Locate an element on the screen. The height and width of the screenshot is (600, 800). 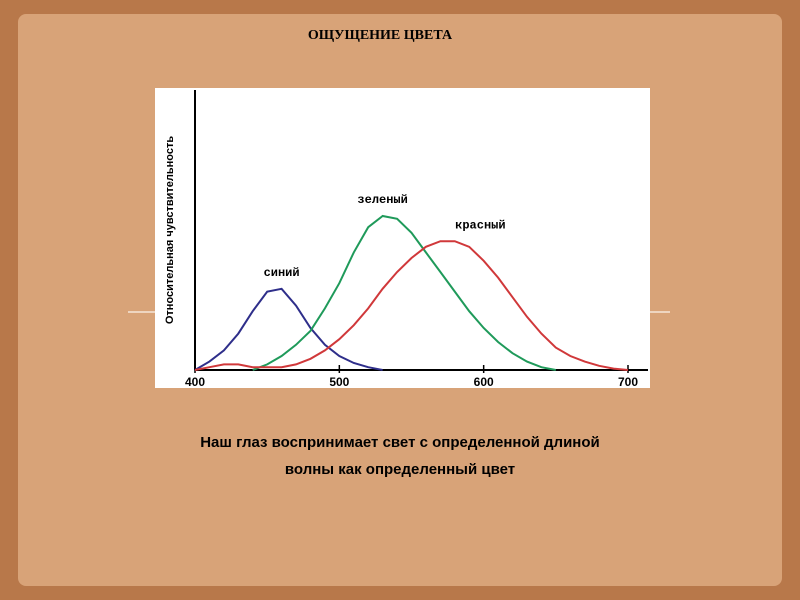
series-label: синий is located at coordinates (282, 273).